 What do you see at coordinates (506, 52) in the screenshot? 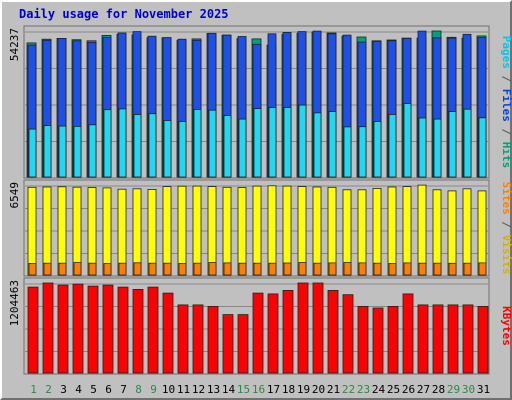
I see `legend-label: Pages` at bounding box center [506, 52].